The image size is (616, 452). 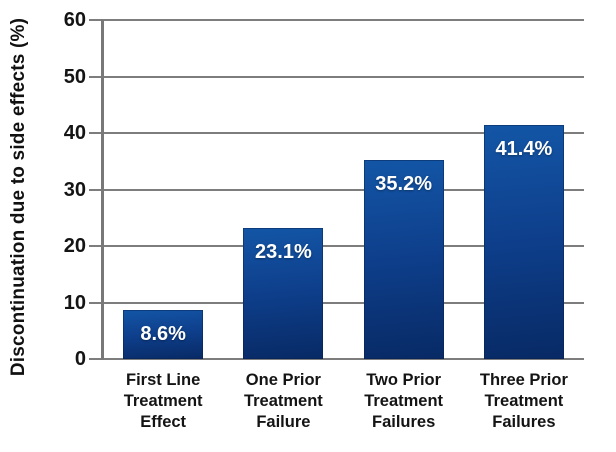 I want to click on bar-value-label: 35.2%, so click(x=403, y=184).